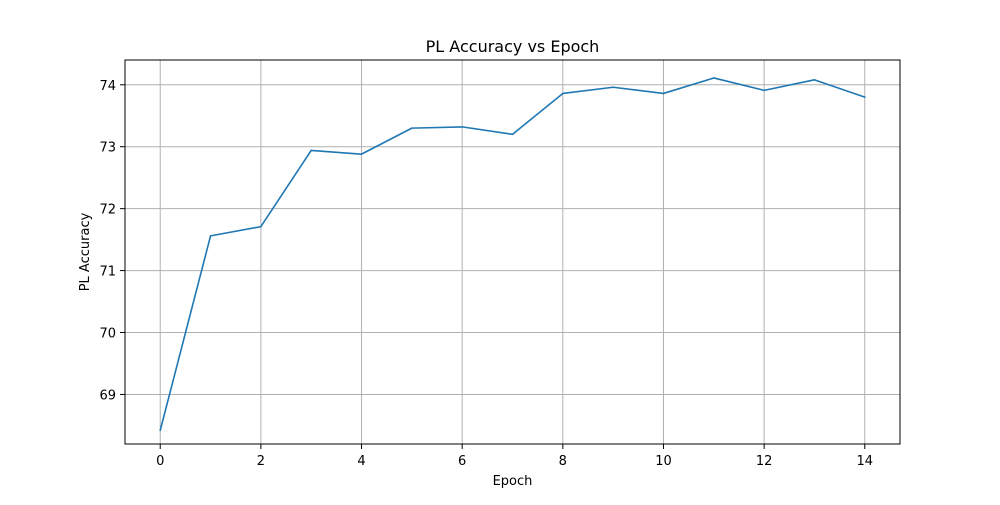 The height and width of the screenshot is (505, 1000). I want to click on y-tick-label: 72, so click(107, 210).